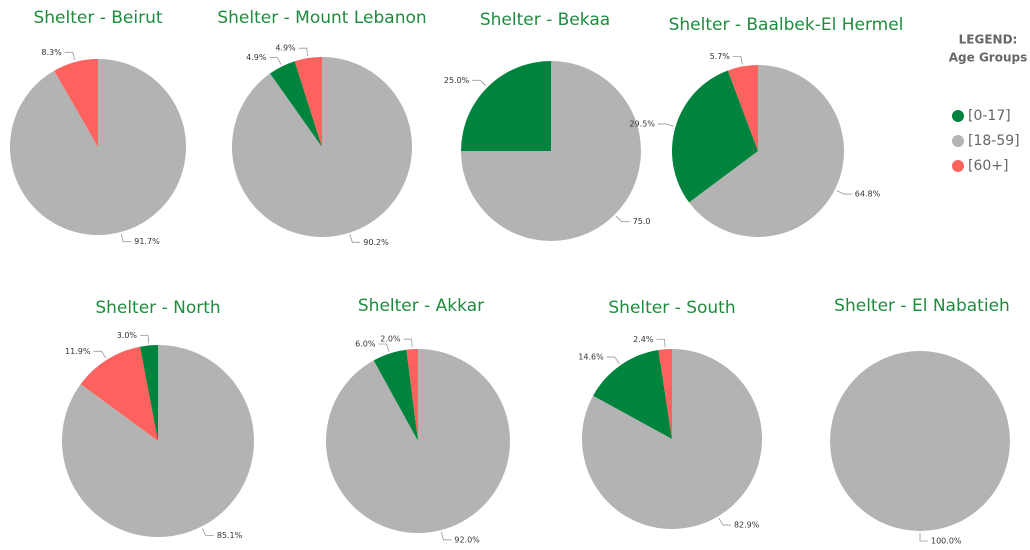  What do you see at coordinates (467, 539) in the screenshot?
I see `data-label: 92.0%` at bounding box center [467, 539].